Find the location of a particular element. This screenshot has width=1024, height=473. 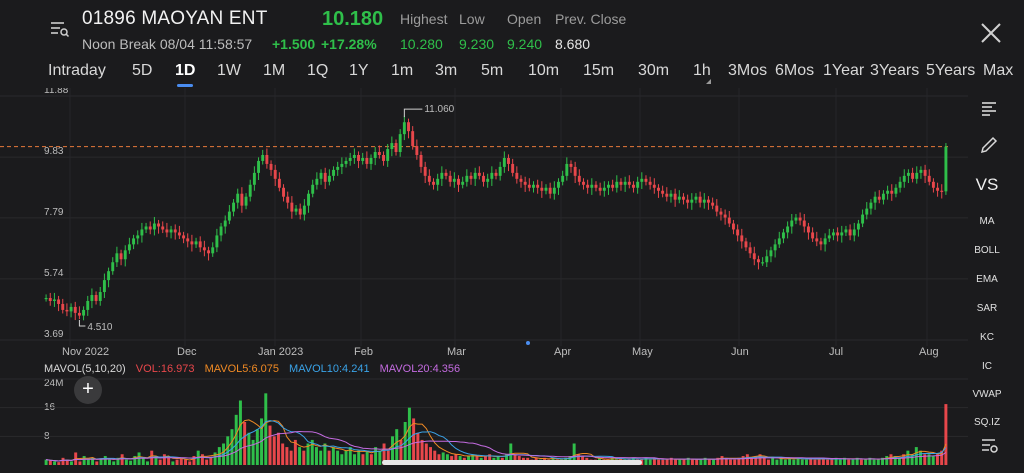

tab-3years: 3Years is located at coordinates (895, 70).